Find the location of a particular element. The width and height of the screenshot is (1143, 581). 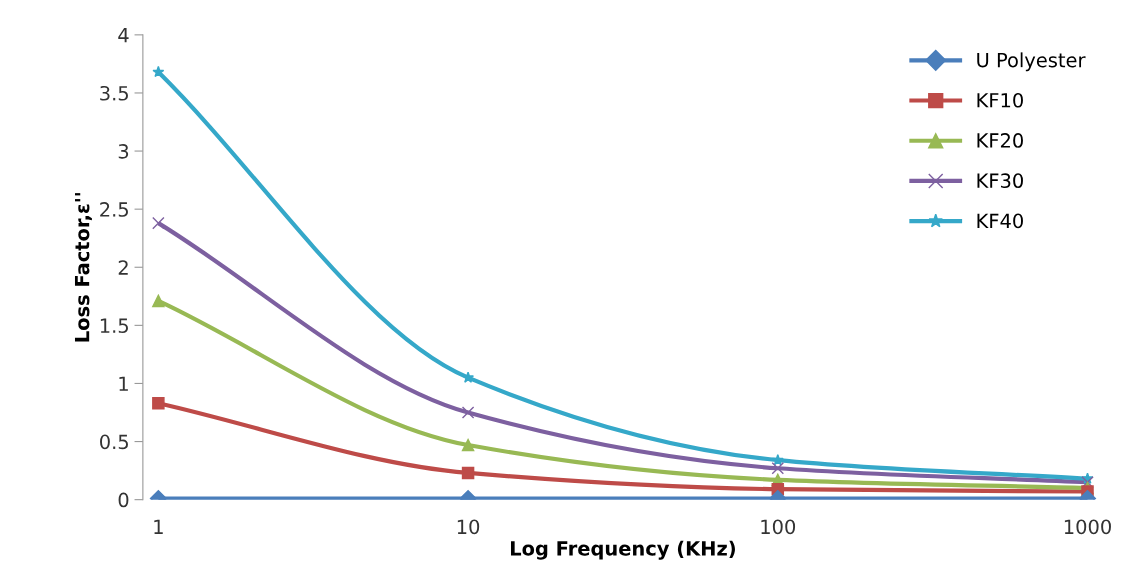

y-tick-label: 2.5 is located at coordinates (114, 209).